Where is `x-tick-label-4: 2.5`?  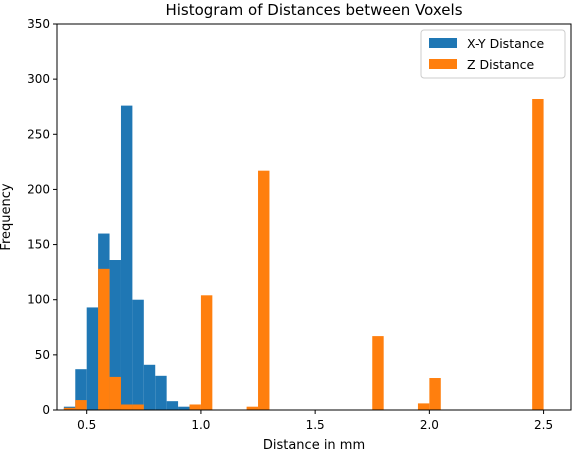 x-tick-label-4: 2.5 is located at coordinates (543, 425).